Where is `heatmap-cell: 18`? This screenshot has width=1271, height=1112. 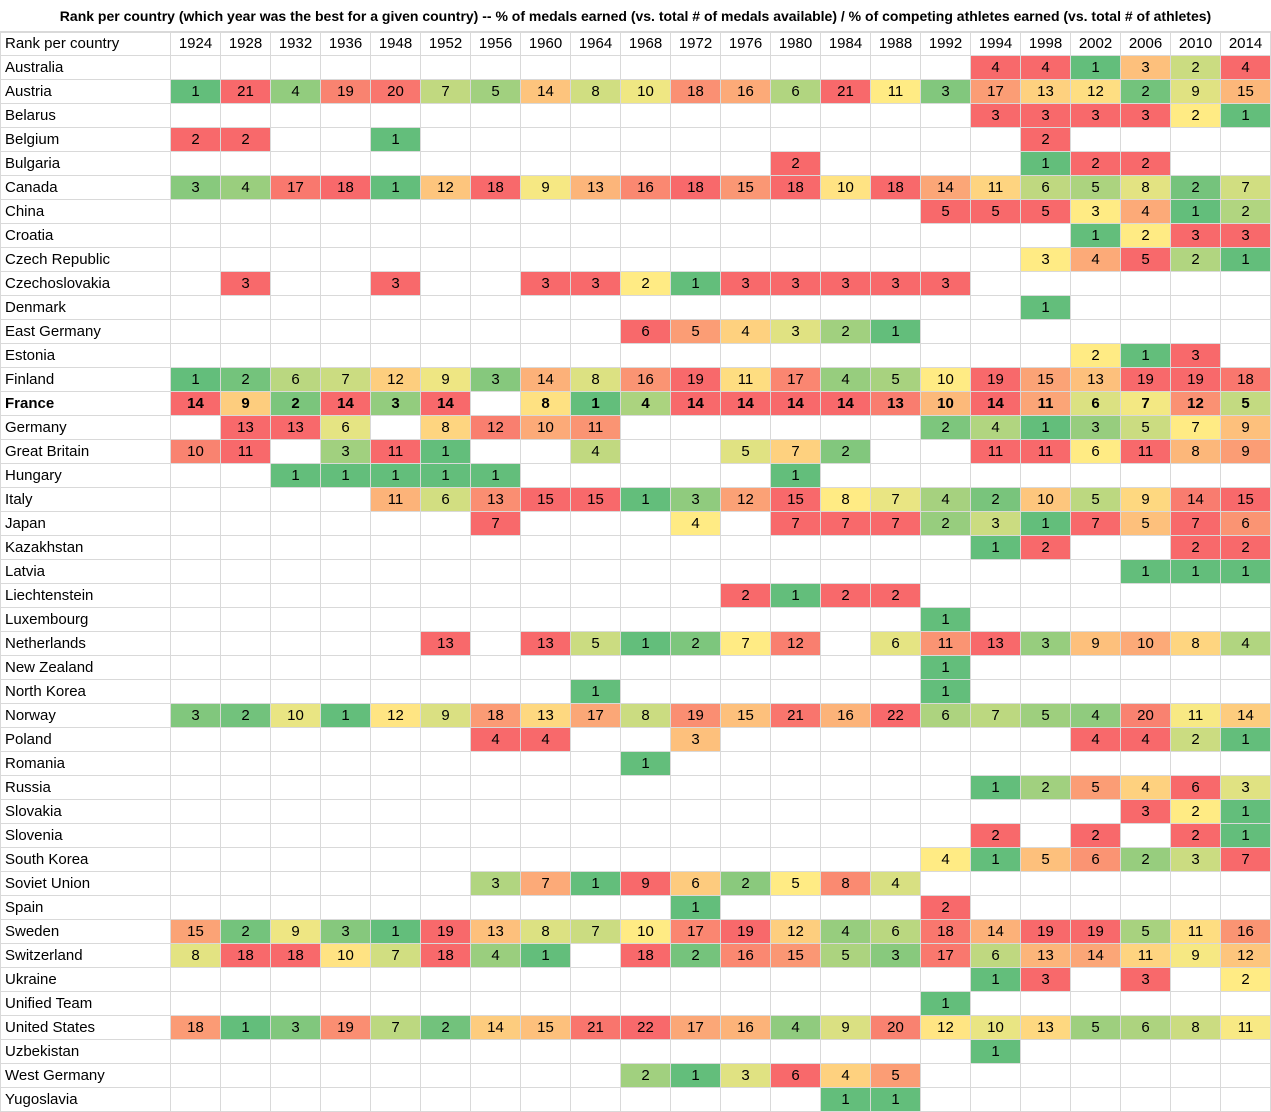
heatmap-cell: 18 is located at coordinates (895, 187).